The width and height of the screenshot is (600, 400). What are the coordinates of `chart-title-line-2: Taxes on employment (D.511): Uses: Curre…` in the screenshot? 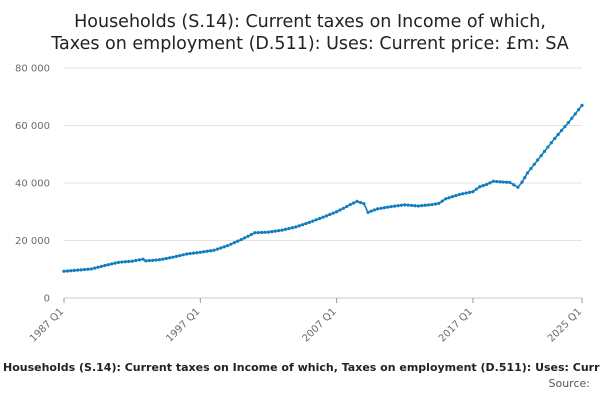 It's located at (309, 44).